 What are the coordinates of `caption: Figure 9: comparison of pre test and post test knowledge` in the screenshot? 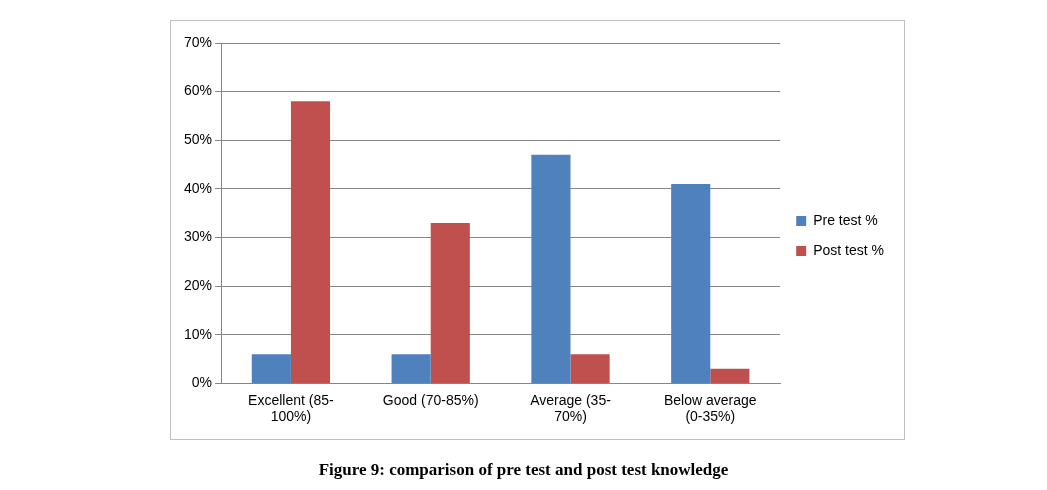 It's located at (523, 470).